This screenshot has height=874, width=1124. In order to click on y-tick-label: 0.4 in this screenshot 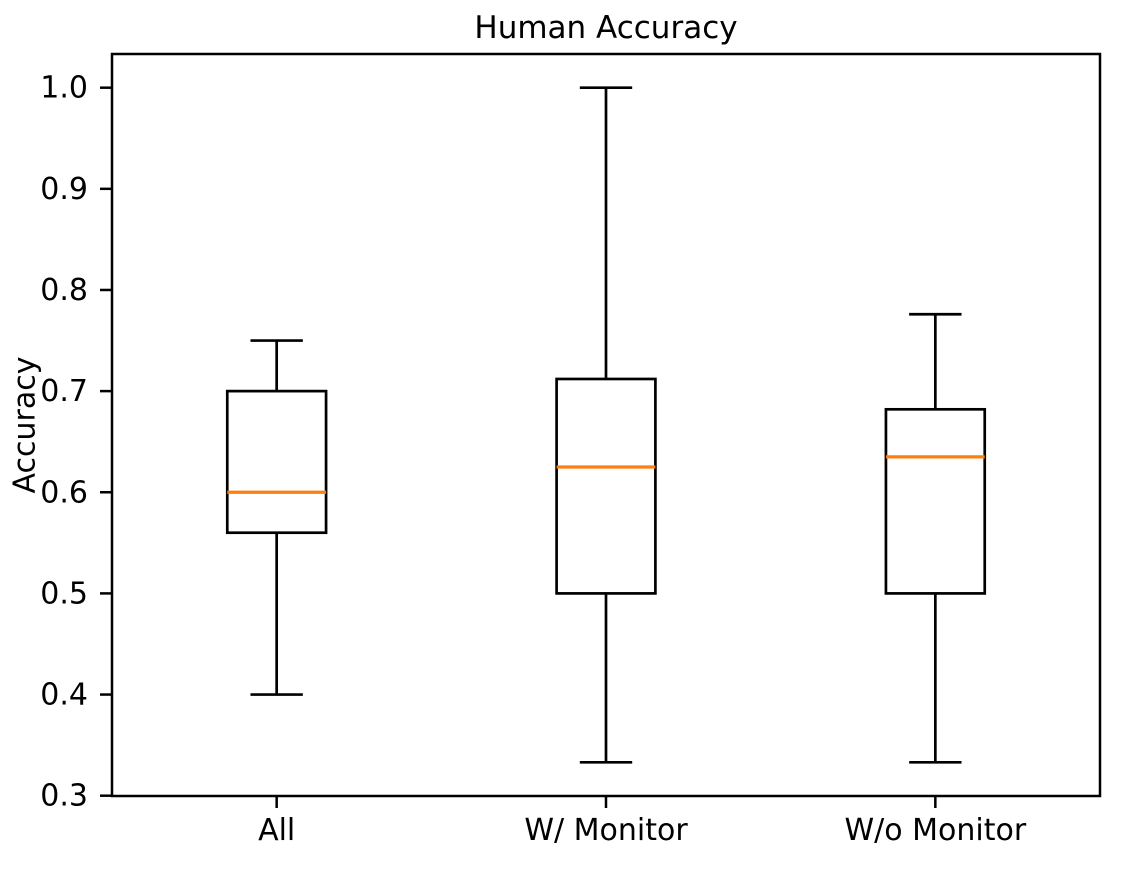, I will do `click(64, 695)`.